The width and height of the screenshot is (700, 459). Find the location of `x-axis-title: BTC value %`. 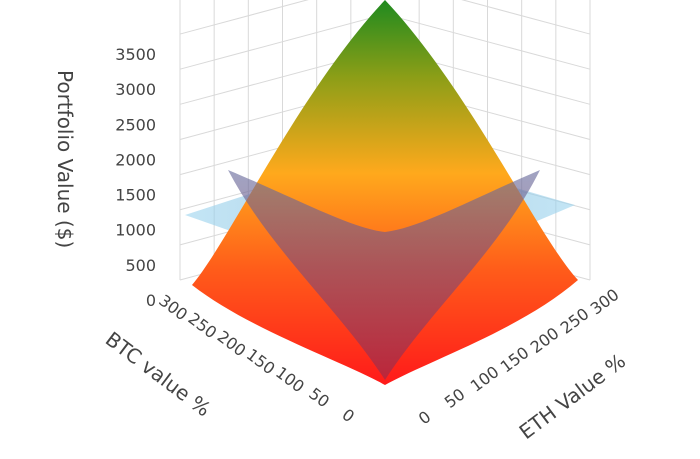

x-axis-title: BTC value % is located at coordinates (158, 374).